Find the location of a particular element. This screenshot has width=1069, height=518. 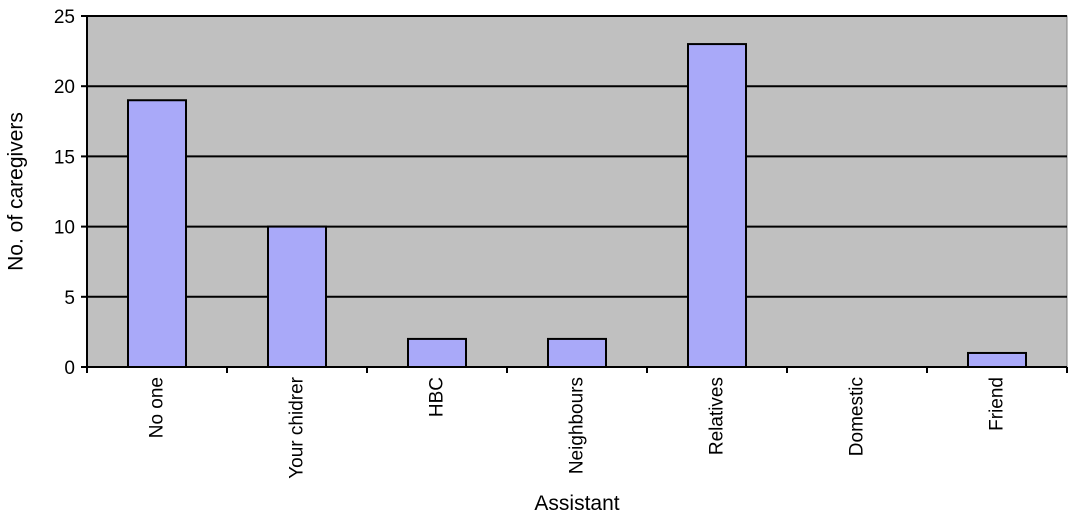

y-tick-label: 25 is located at coordinates (64, 17).